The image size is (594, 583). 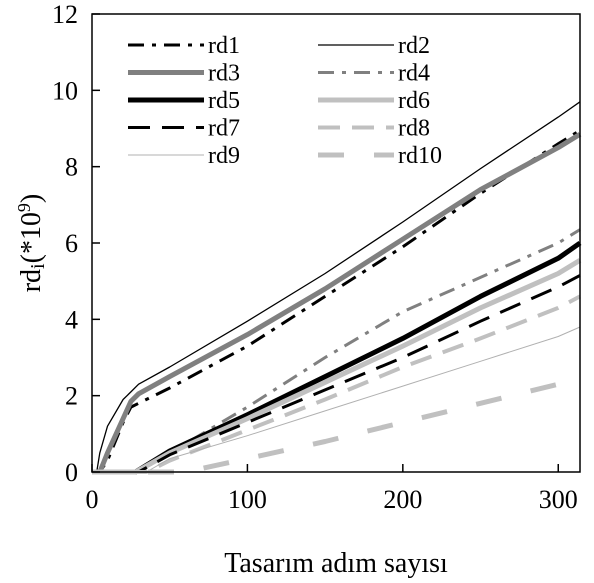 I want to click on legend-label-rd1: rd1, so click(x=224, y=46).